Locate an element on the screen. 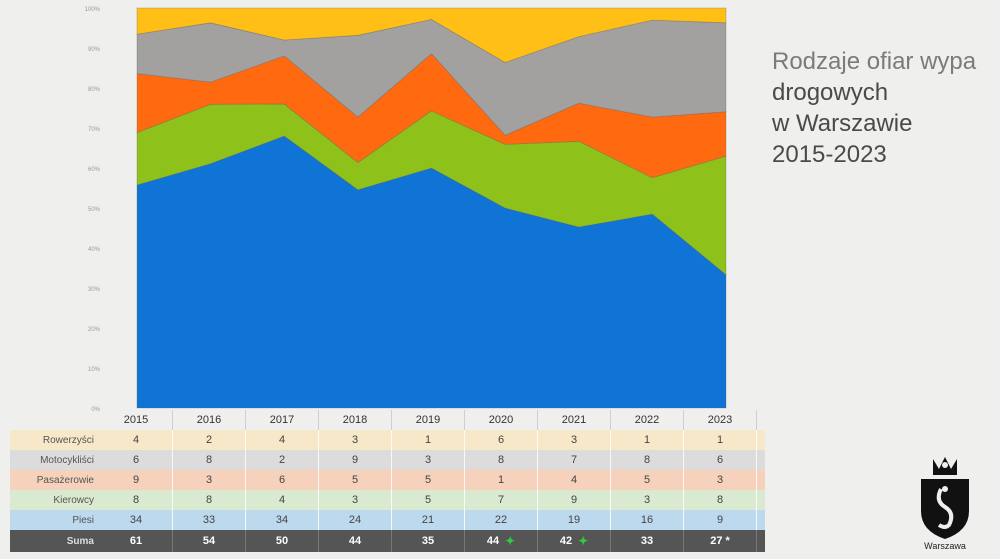  y-tick-label: 40% is located at coordinates (94, 250).